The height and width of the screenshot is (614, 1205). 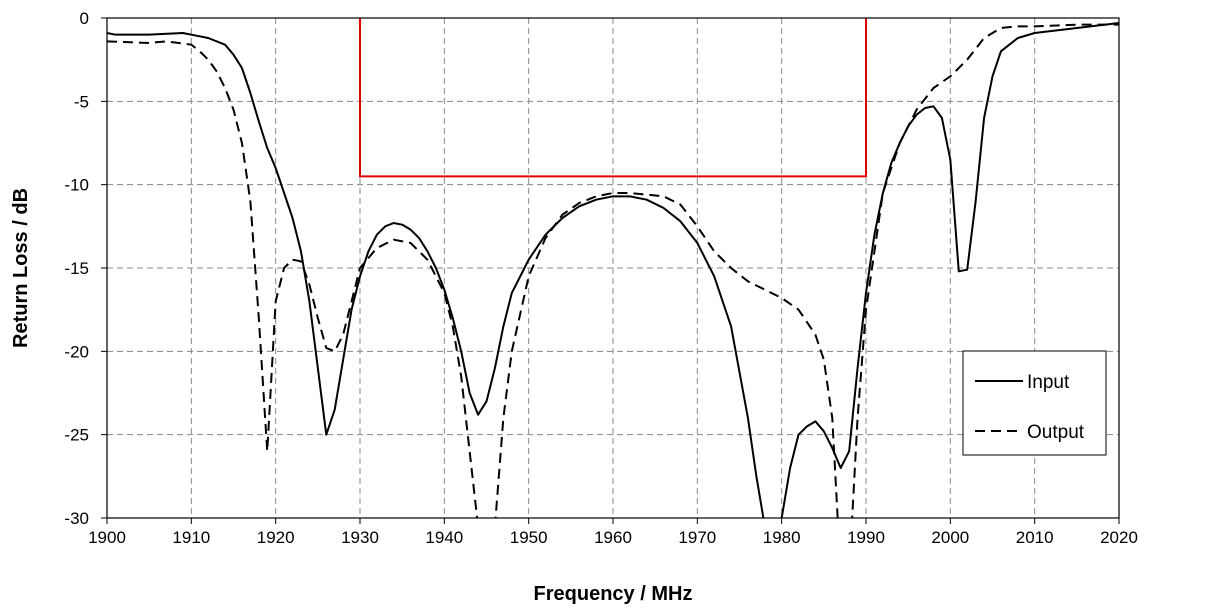 I want to click on spec-mask-layer, so click(x=613, y=98).